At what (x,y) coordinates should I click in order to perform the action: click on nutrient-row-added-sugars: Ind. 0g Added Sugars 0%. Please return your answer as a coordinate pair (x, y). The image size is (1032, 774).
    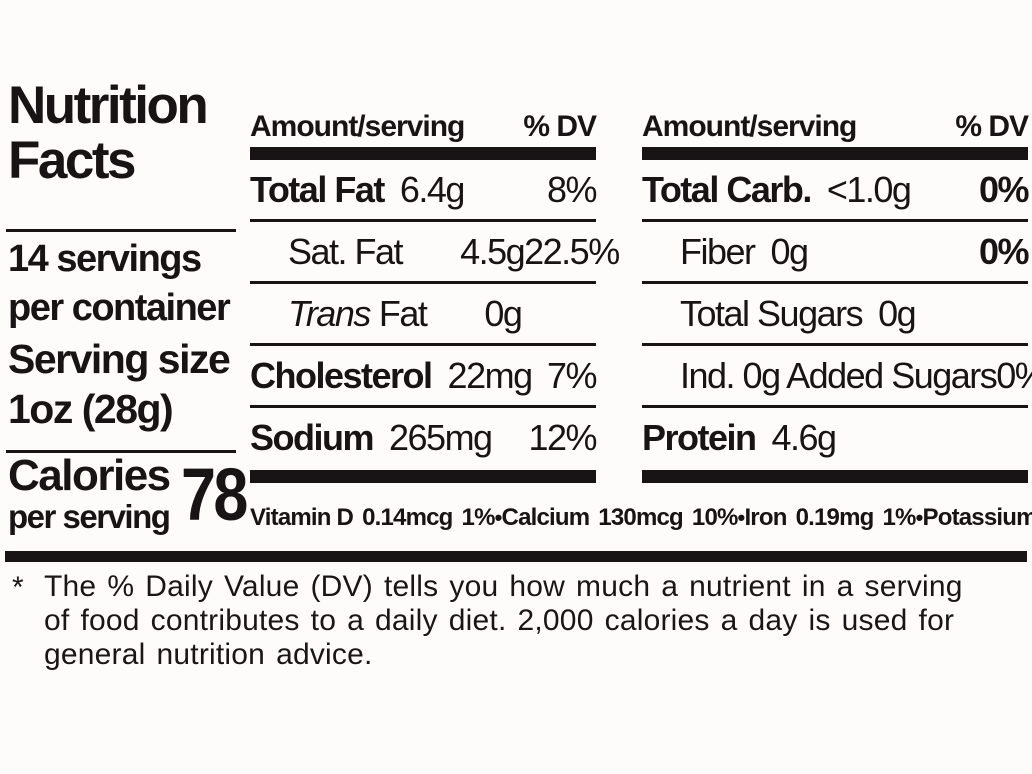
    Looking at the image, I should click on (837, 374).